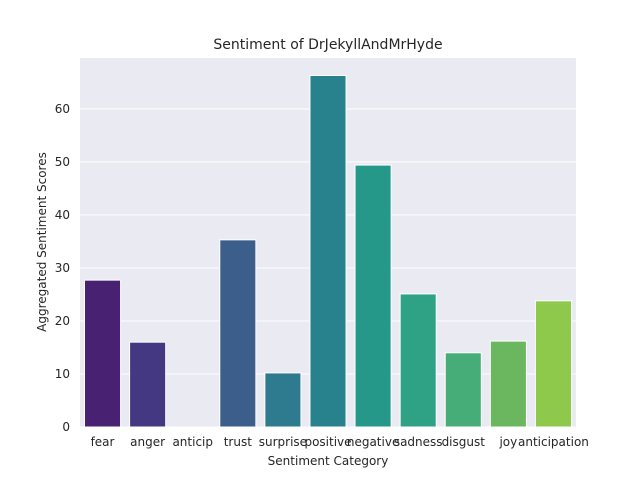 The height and width of the screenshot is (480, 640). I want to click on y-axis-label: Aggregated Sentiment Scores, so click(42, 242).